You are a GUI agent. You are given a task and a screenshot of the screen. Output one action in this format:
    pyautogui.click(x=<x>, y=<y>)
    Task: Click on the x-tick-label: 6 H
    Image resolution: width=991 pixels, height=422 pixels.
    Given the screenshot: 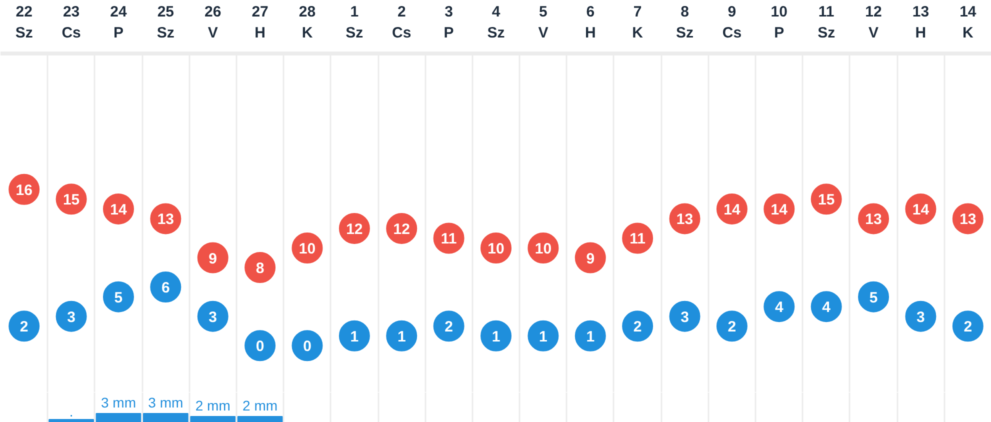 What is the action you would take?
    pyautogui.click(x=590, y=22)
    